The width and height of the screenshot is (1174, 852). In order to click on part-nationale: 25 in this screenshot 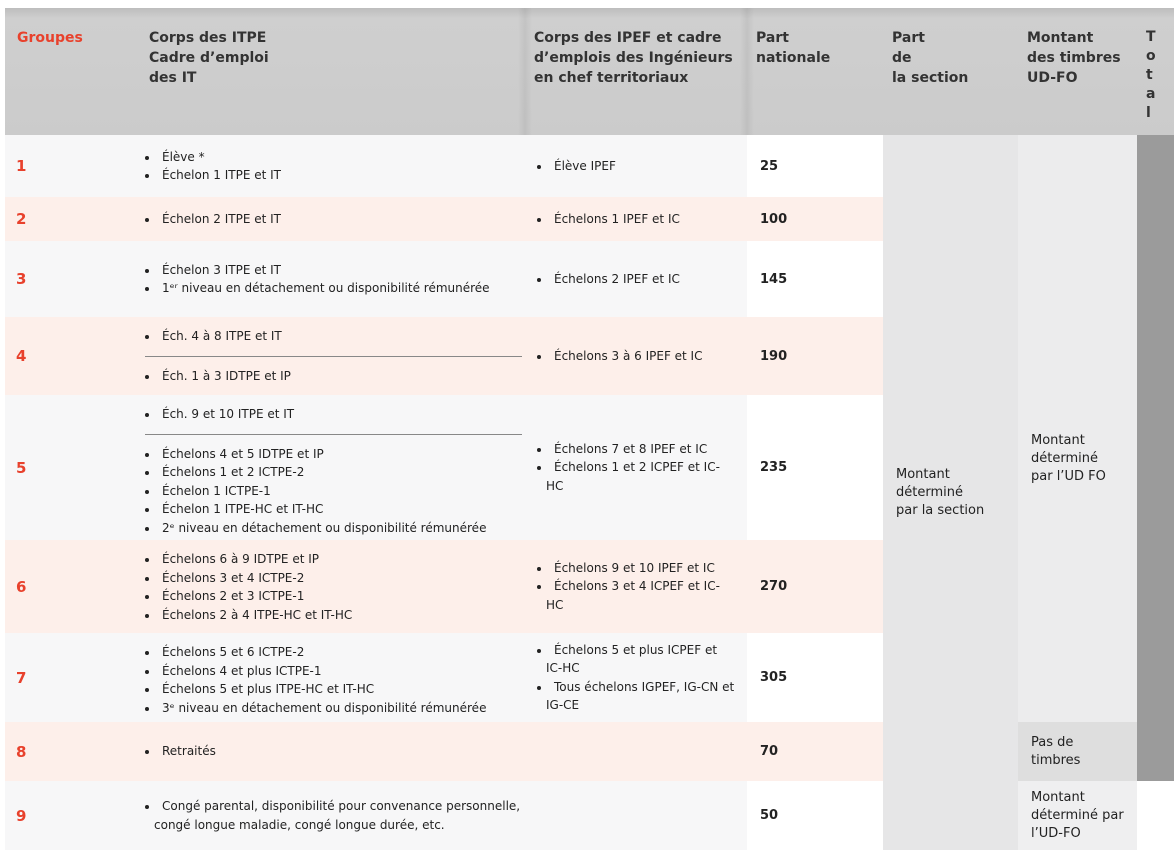, I will do `click(769, 166)`.